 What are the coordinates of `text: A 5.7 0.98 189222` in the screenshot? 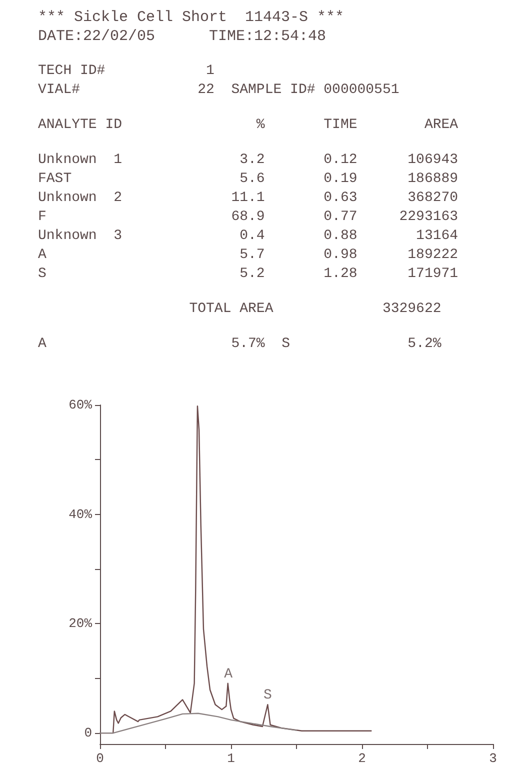 It's located at (249, 255).